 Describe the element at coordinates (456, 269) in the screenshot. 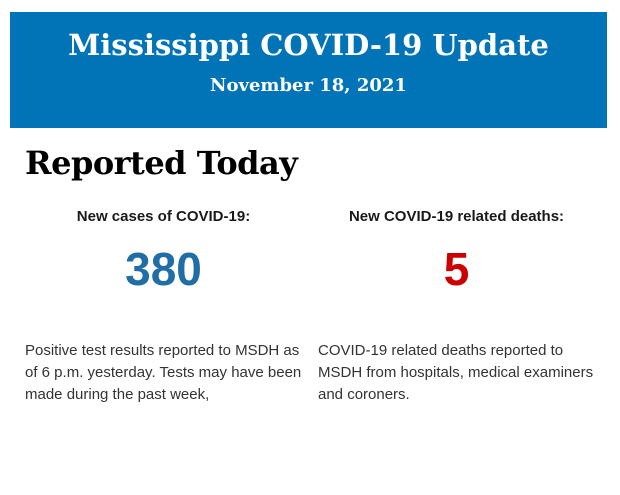

I see `stat-value-new-deaths: 5` at that location.